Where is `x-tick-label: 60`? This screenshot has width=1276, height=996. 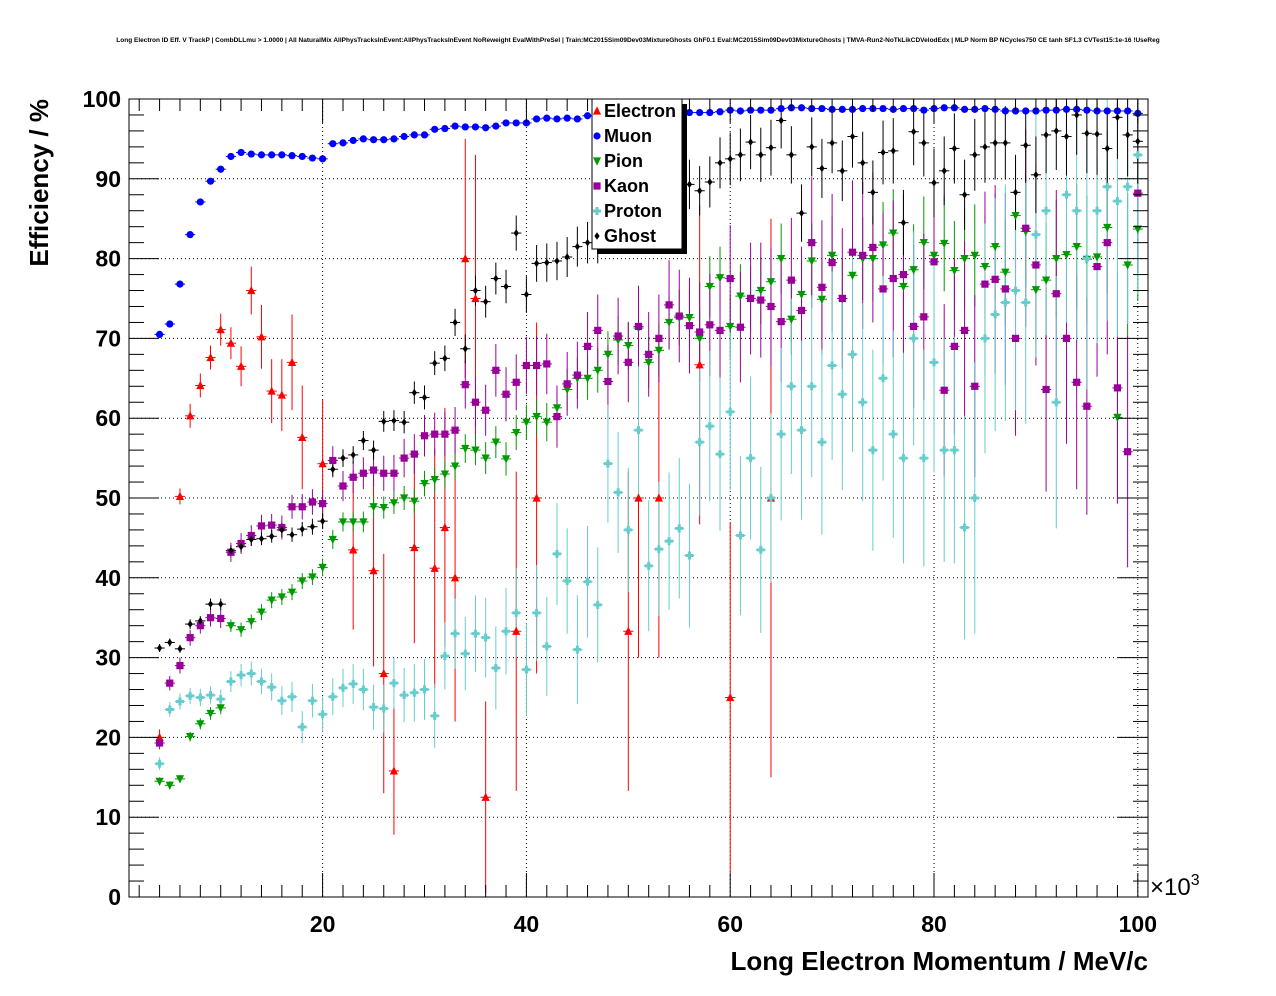
x-tick-label: 60 is located at coordinates (730, 924).